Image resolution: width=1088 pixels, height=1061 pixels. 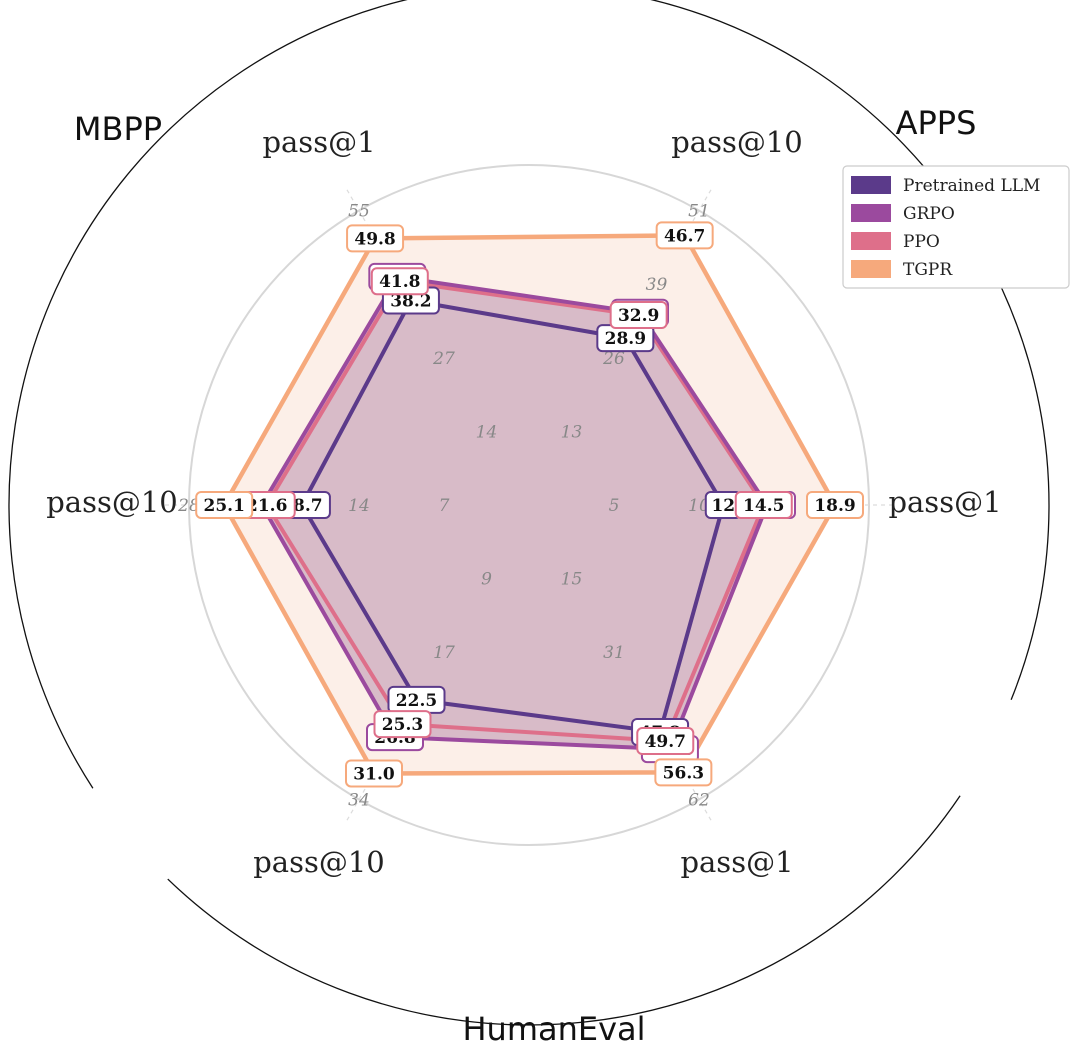 What do you see at coordinates (971, 186) in the screenshot?
I see `legend-label: Pretrained LLM` at bounding box center [971, 186].